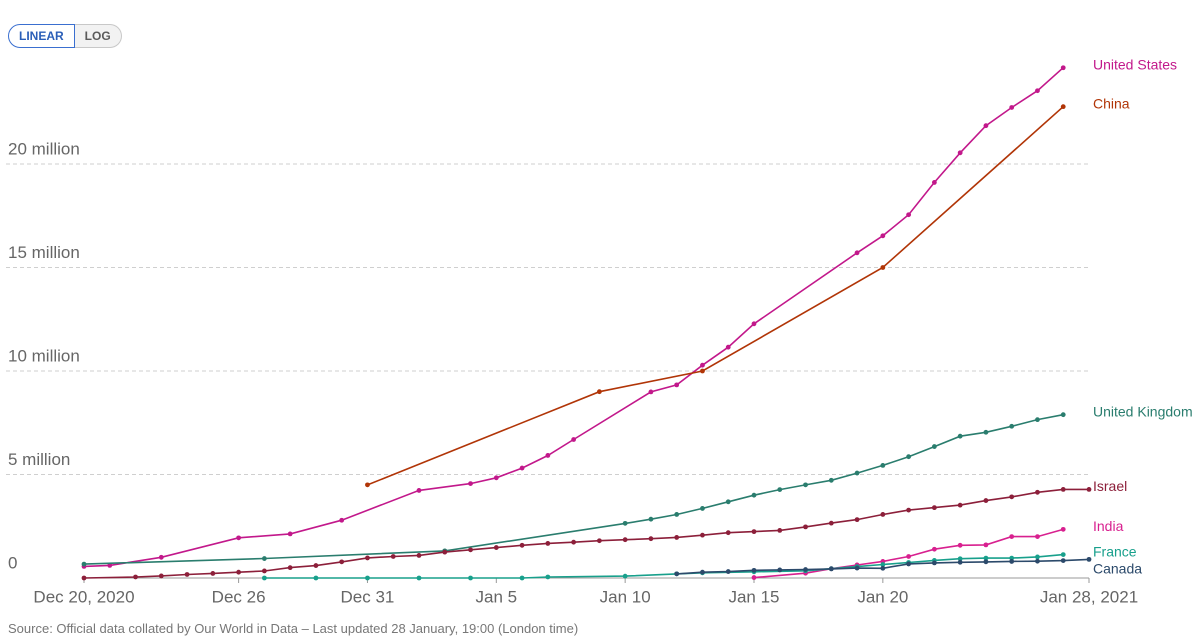 The height and width of the screenshot is (638, 1200). I want to click on x-tick-label: Dec 31, so click(368, 596).